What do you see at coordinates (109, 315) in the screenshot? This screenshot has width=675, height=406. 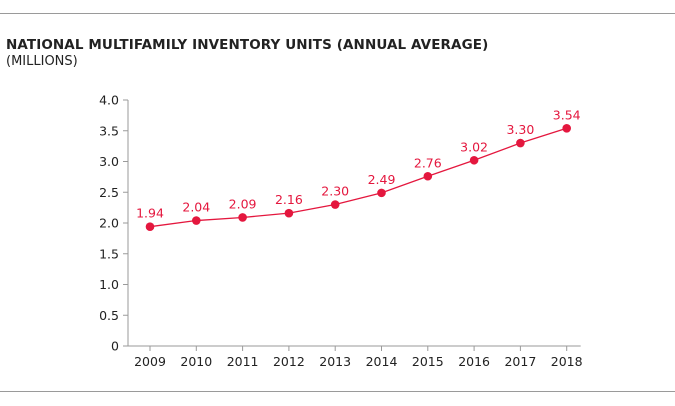 I see `y-tick-label: 0.5` at bounding box center [109, 315].